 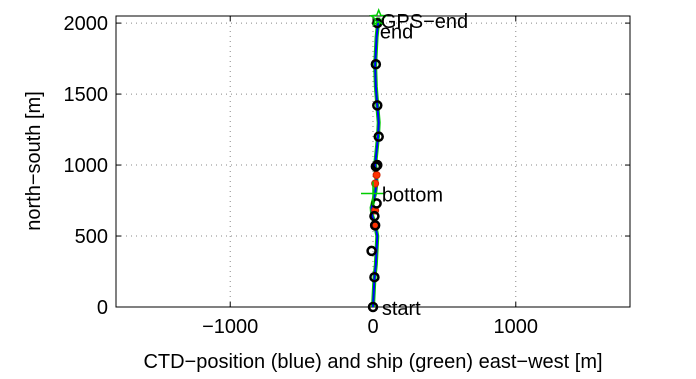 I want to click on marker-layer, so click(x=375, y=160).